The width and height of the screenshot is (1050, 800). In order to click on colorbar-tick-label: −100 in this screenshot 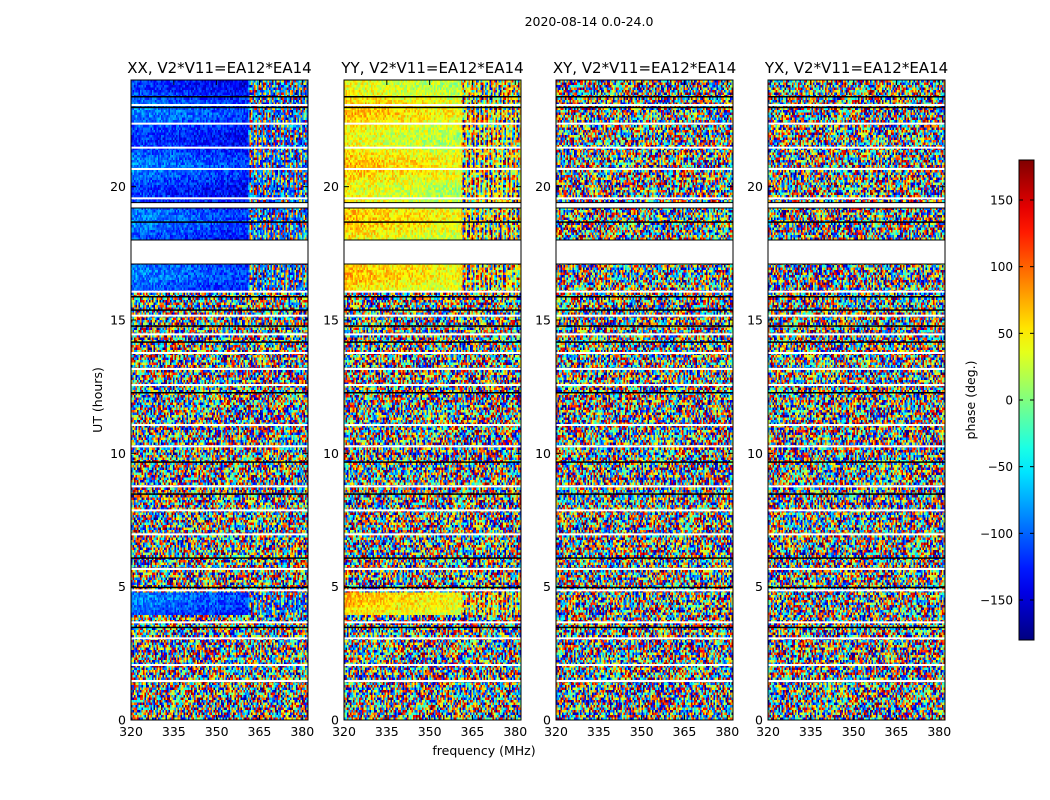, I will do `click(996, 534)`.